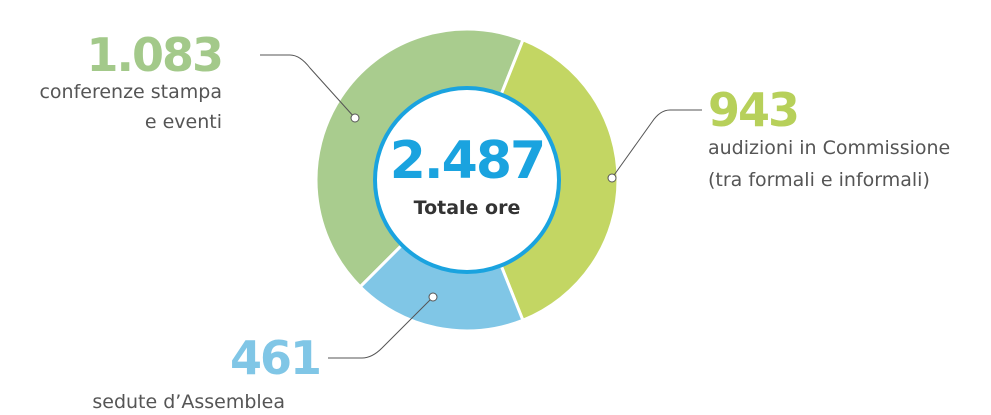 Image resolution: width=991 pixels, height=415 pixels. What do you see at coordinates (130, 92) in the screenshot?
I see `category-label: conferenze stampa` at bounding box center [130, 92].